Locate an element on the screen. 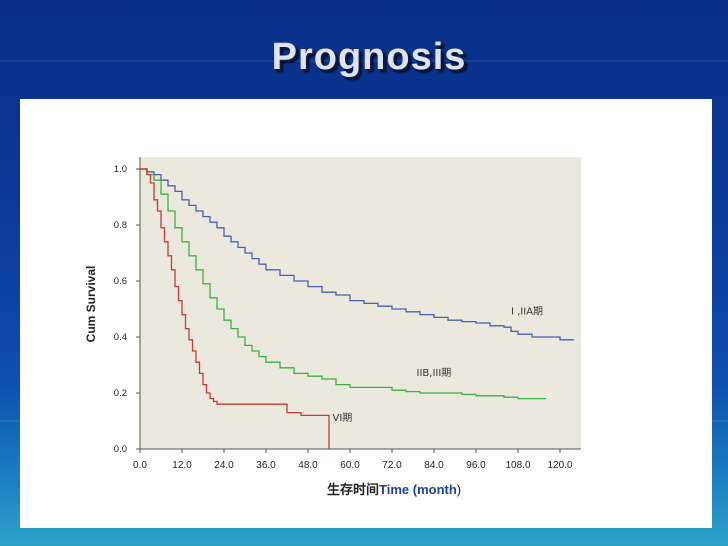 This screenshot has height=546, width=728. x-tick-label: 84.0 is located at coordinates (434, 465).